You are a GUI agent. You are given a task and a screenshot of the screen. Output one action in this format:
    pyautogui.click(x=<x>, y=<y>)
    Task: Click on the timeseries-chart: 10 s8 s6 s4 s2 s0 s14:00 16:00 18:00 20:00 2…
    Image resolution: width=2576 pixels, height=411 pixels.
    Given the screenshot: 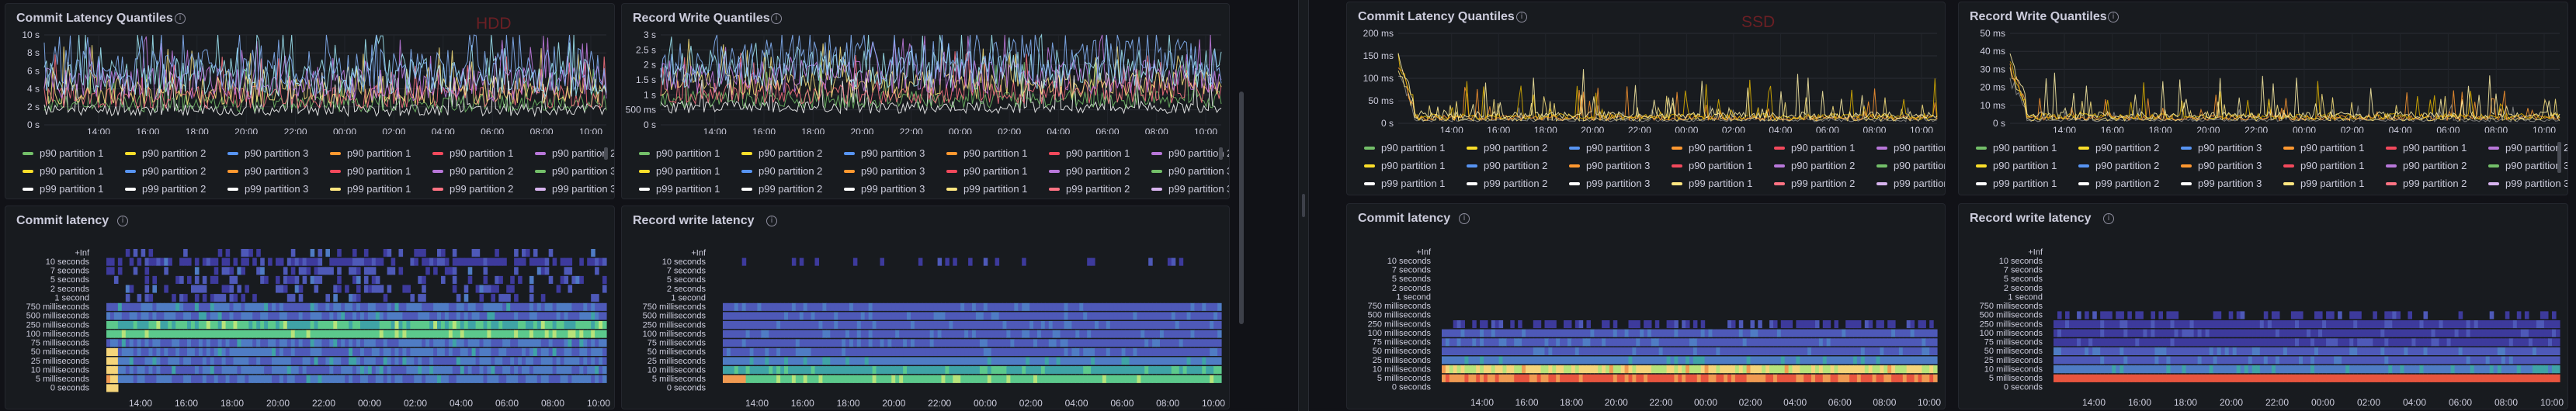 What is the action you would take?
    pyautogui.click(x=310, y=82)
    